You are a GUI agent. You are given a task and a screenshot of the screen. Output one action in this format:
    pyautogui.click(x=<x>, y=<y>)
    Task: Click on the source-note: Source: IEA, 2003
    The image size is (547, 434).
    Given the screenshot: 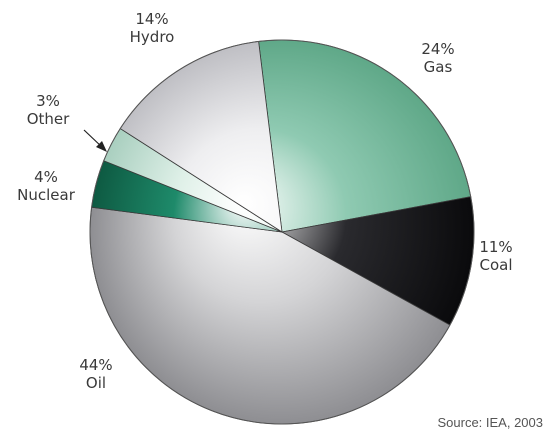 What is the action you would take?
    pyautogui.click(x=490, y=422)
    